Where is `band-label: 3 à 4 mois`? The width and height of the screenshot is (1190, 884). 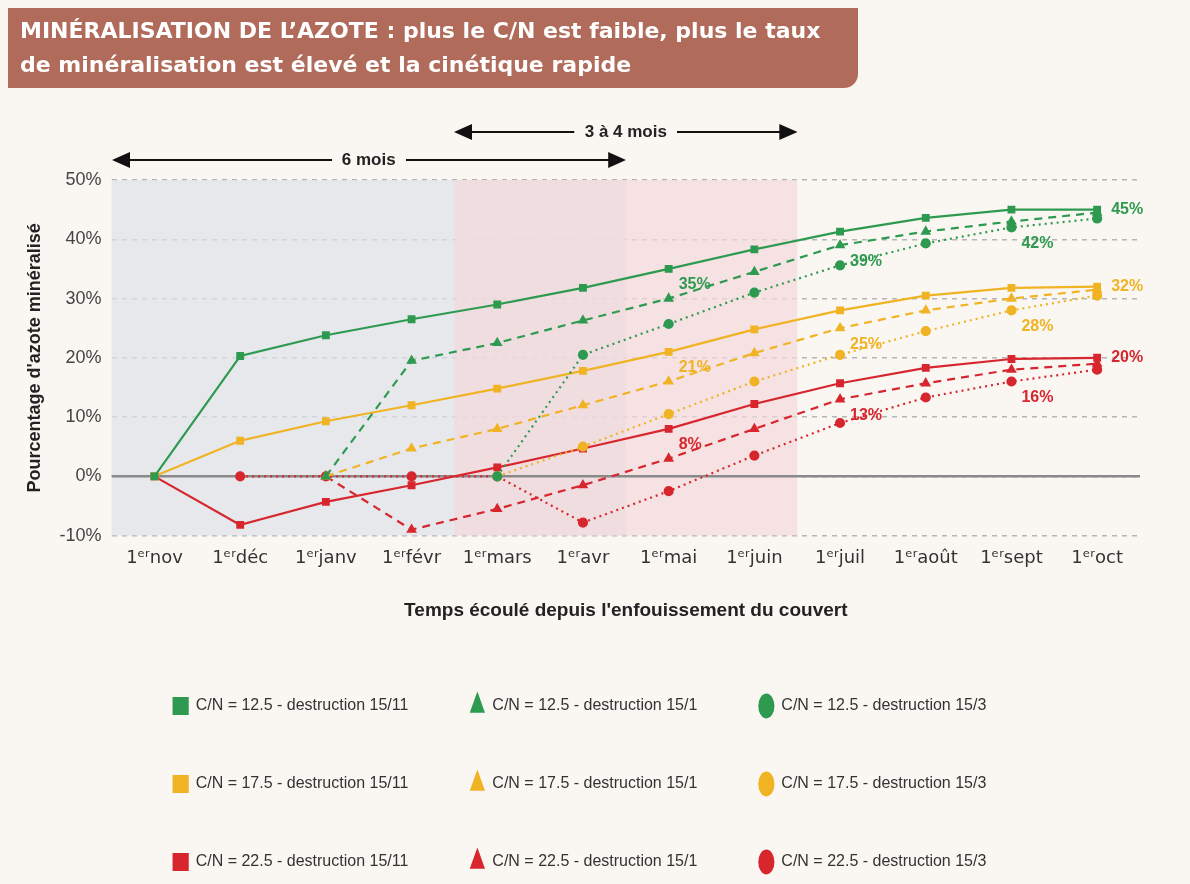
band-label: 3 à 4 mois is located at coordinates (625, 131).